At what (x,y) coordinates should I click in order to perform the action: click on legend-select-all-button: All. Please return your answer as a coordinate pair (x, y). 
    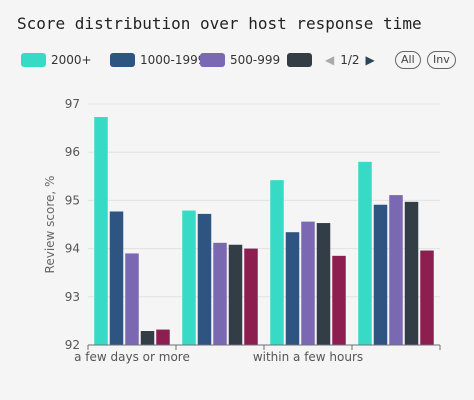
    Looking at the image, I should click on (408, 60).